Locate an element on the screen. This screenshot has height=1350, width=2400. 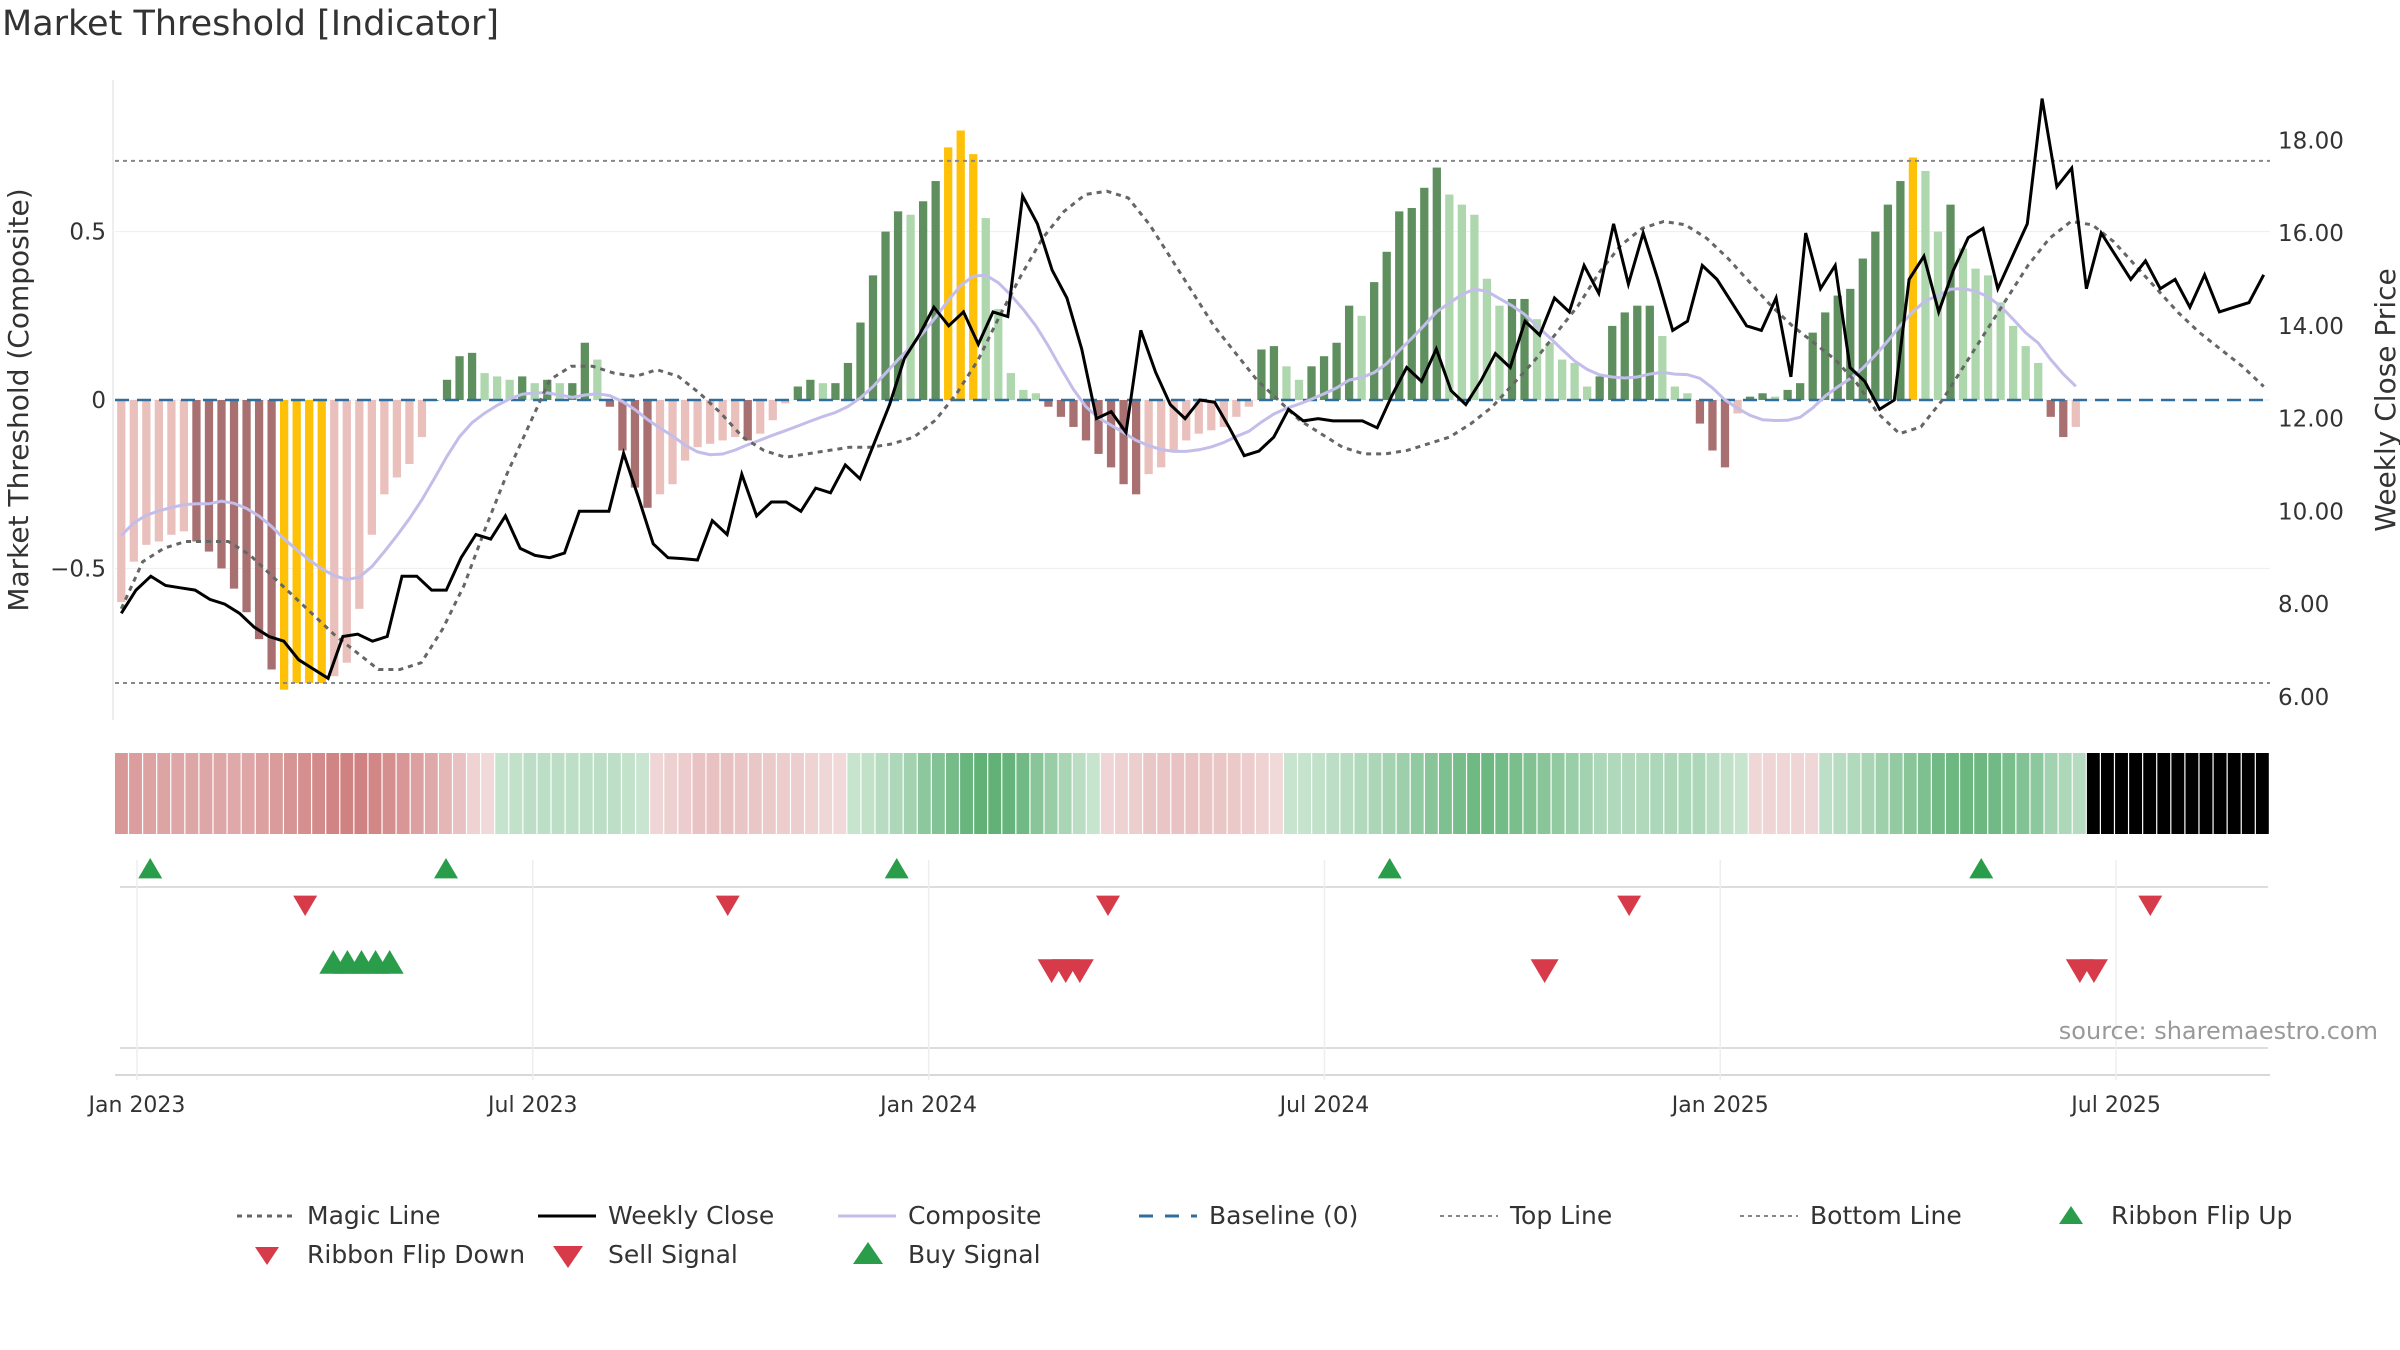
x-tick-label: Jan 2025 is located at coordinates (1719, 1105).